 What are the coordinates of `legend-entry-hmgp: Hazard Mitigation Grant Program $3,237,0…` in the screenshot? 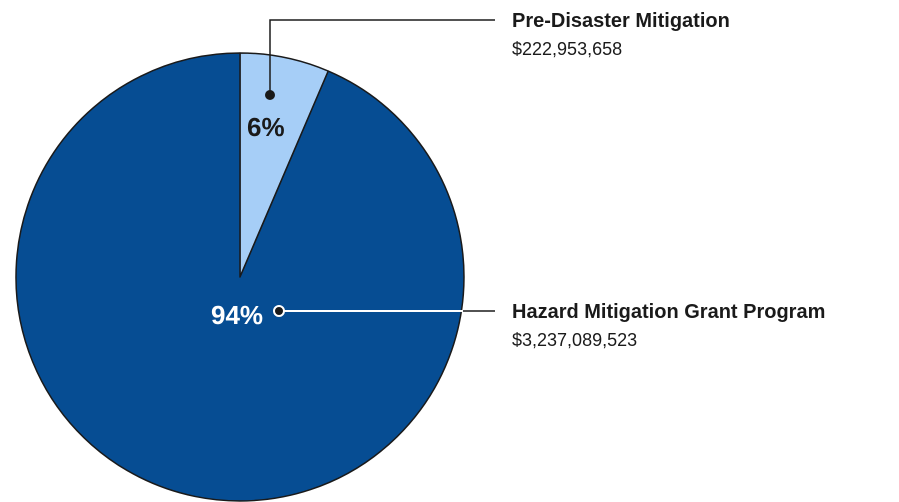 It's located at (668, 325).